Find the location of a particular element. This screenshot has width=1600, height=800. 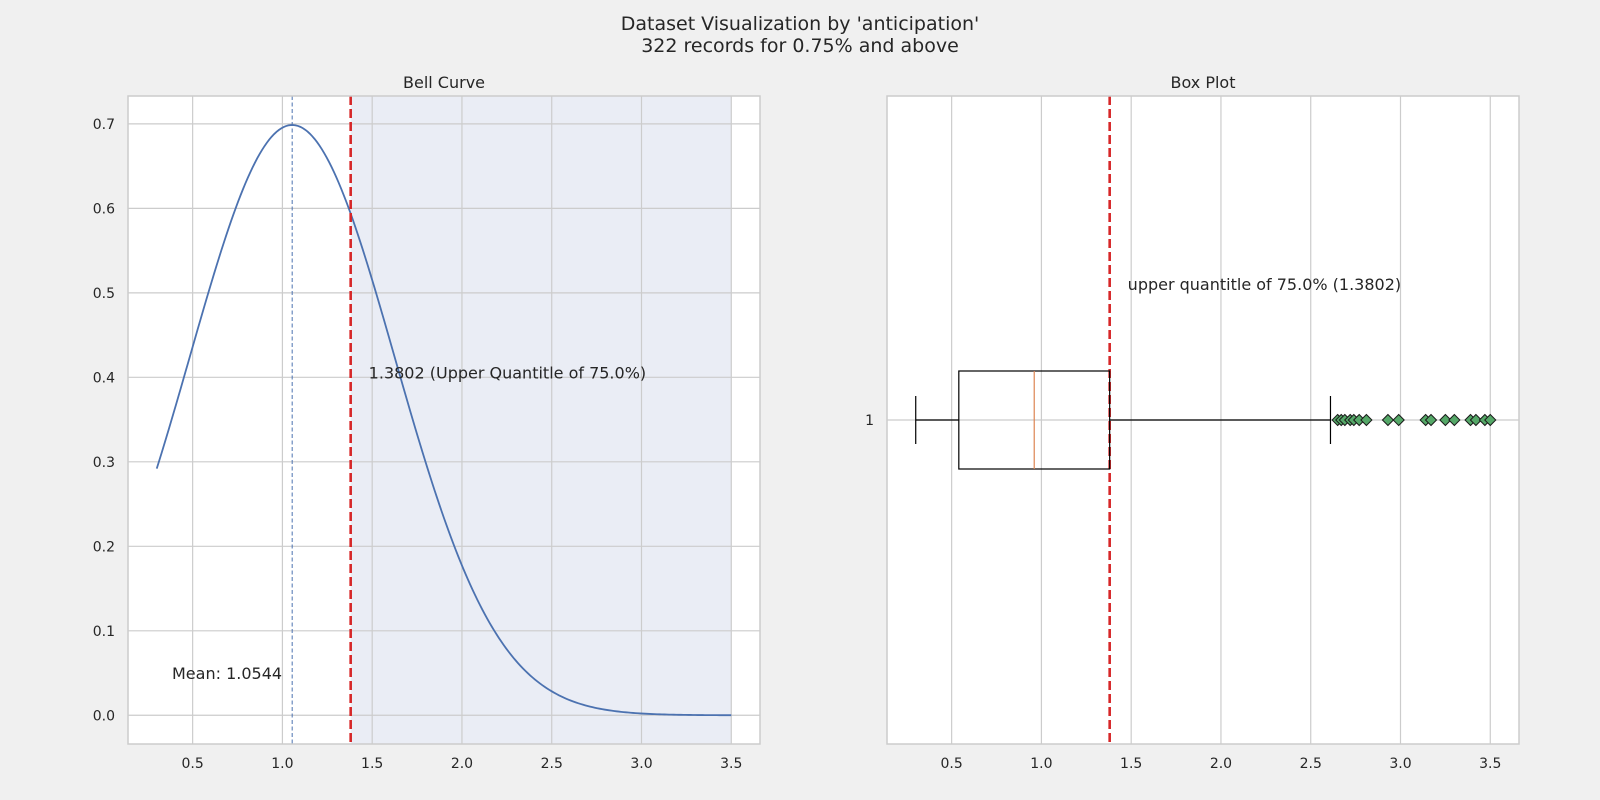

box-x-tick-label: 3.0 is located at coordinates (1400, 764).